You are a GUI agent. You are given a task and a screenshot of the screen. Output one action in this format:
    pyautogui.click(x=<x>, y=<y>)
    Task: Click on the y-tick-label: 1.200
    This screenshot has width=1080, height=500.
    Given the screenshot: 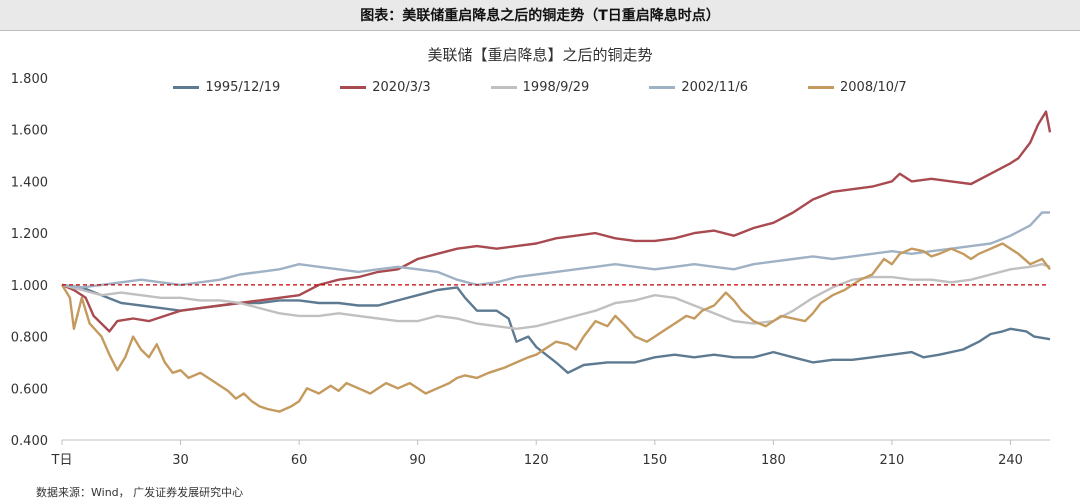 What is the action you would take?
    pyautogui.click(x=29, y=234)
    